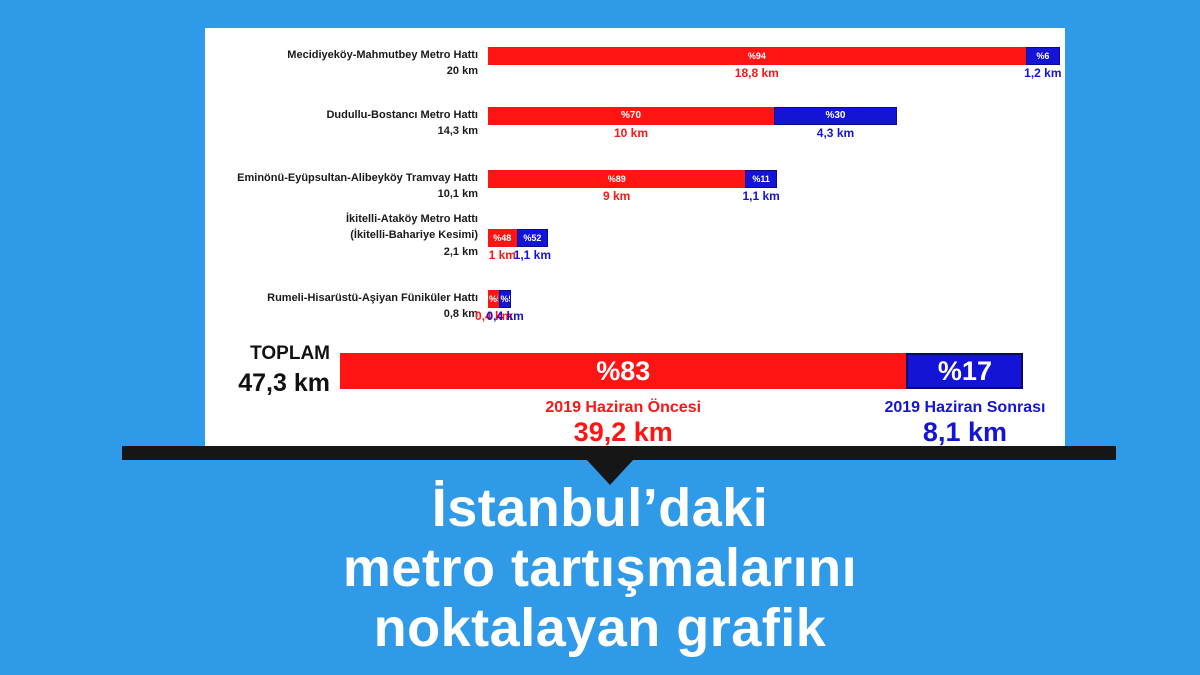  I want to click on km-label-before: 9 km, so click(617, 196).